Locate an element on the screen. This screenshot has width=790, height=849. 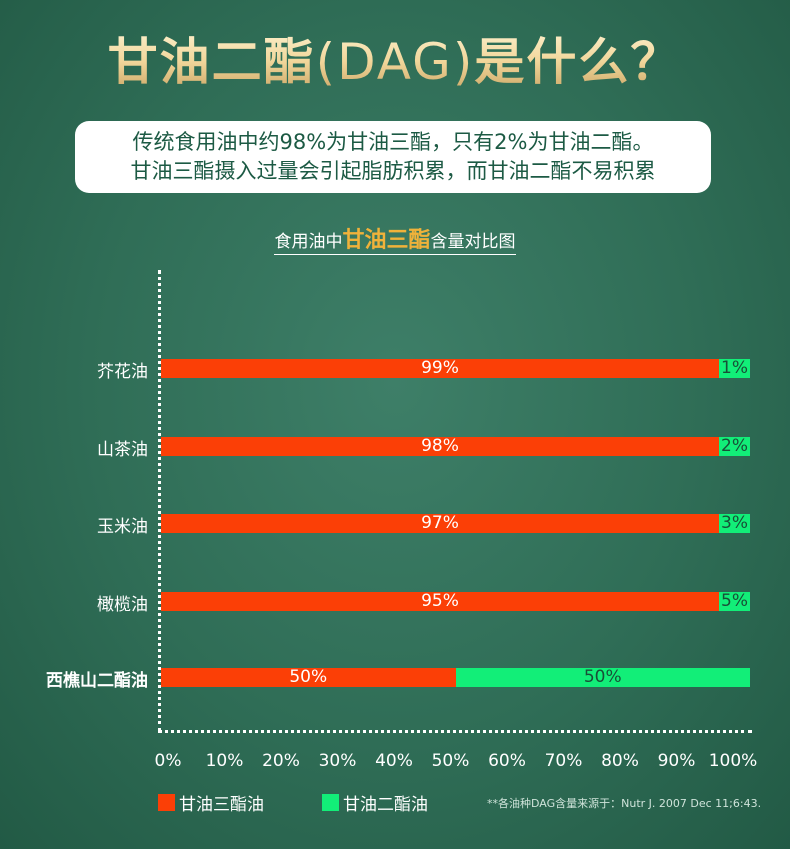
x-tick-label: 40% is located at coordinates (394, 761).